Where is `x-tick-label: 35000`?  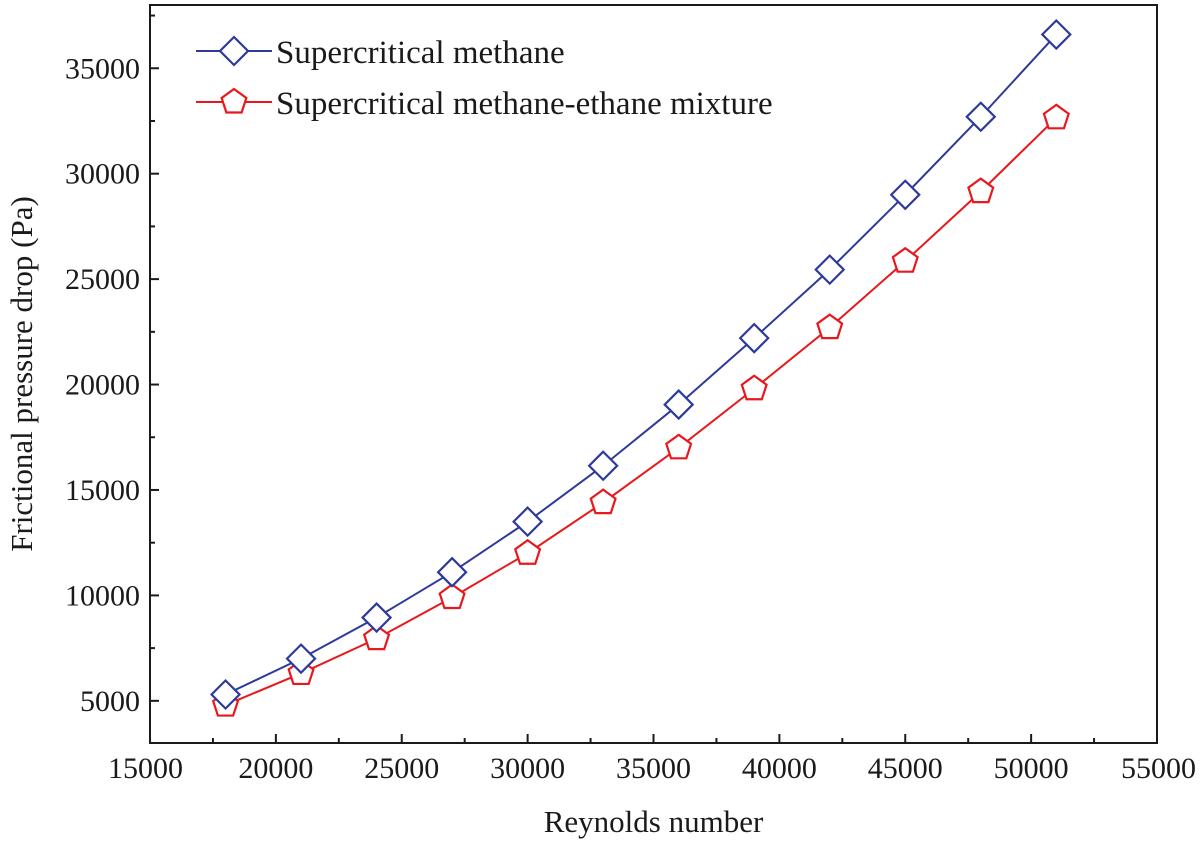 x-tick-label: 35000 is located at coordinates (653, 768).